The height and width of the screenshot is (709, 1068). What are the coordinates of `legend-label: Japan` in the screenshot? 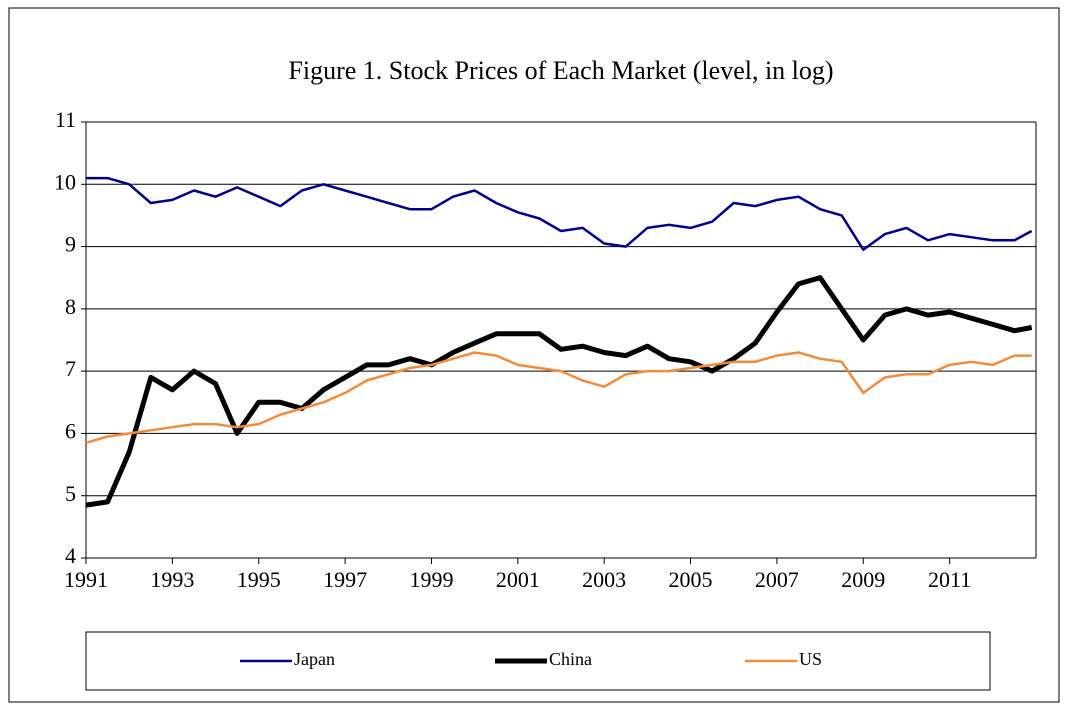 It's located at (314, 659).